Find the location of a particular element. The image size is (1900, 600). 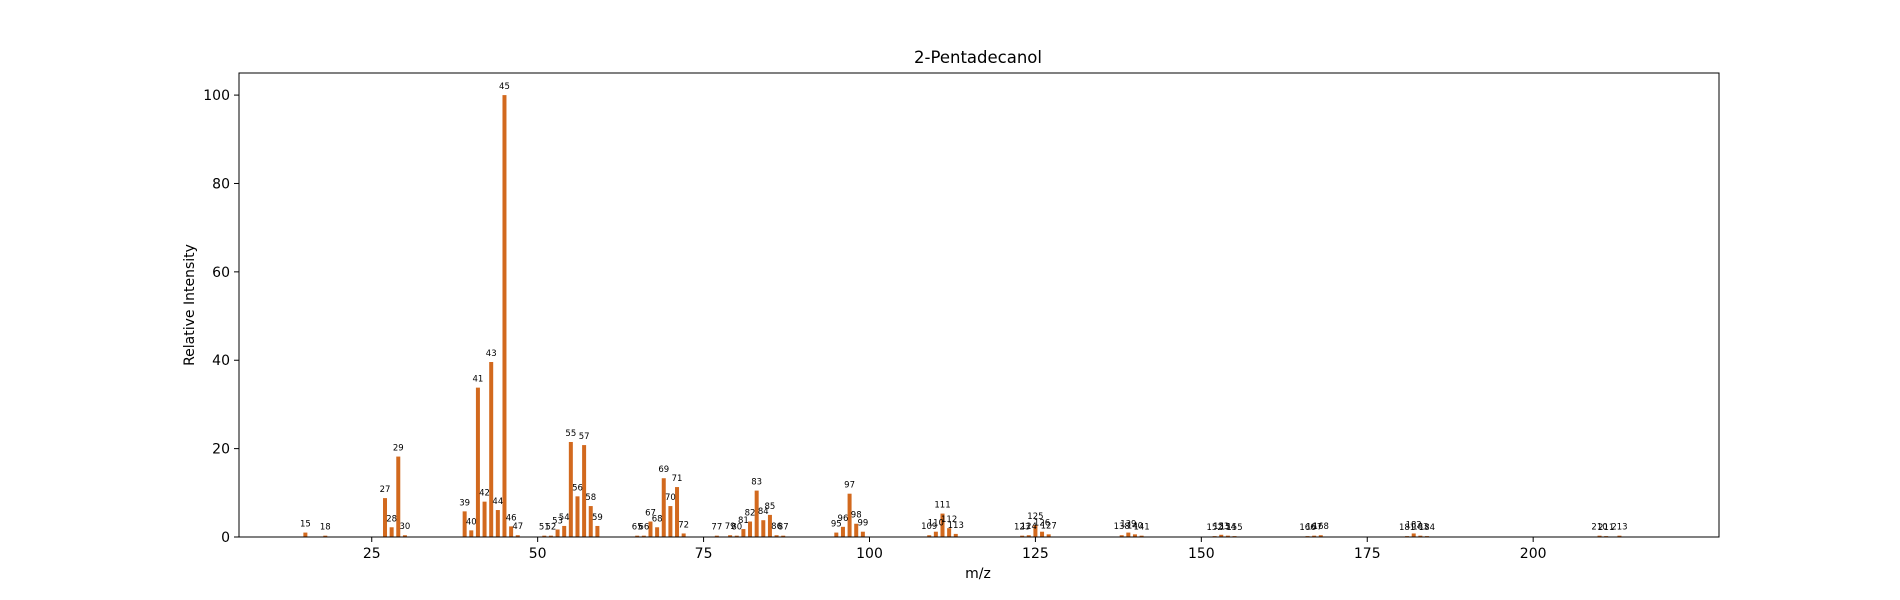

peak-label: 127 is located at coordinates (1049, 526).